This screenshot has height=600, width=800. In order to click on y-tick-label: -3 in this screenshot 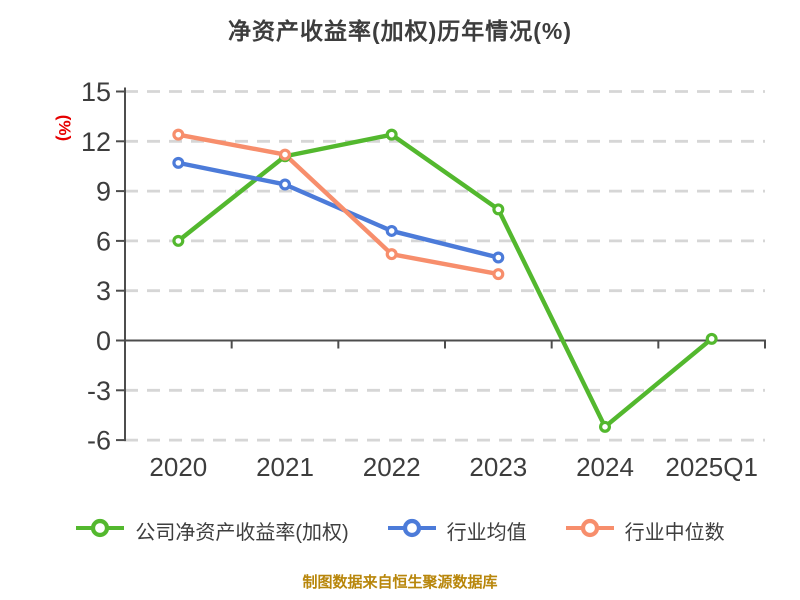, I will do `click(99, 391)`.